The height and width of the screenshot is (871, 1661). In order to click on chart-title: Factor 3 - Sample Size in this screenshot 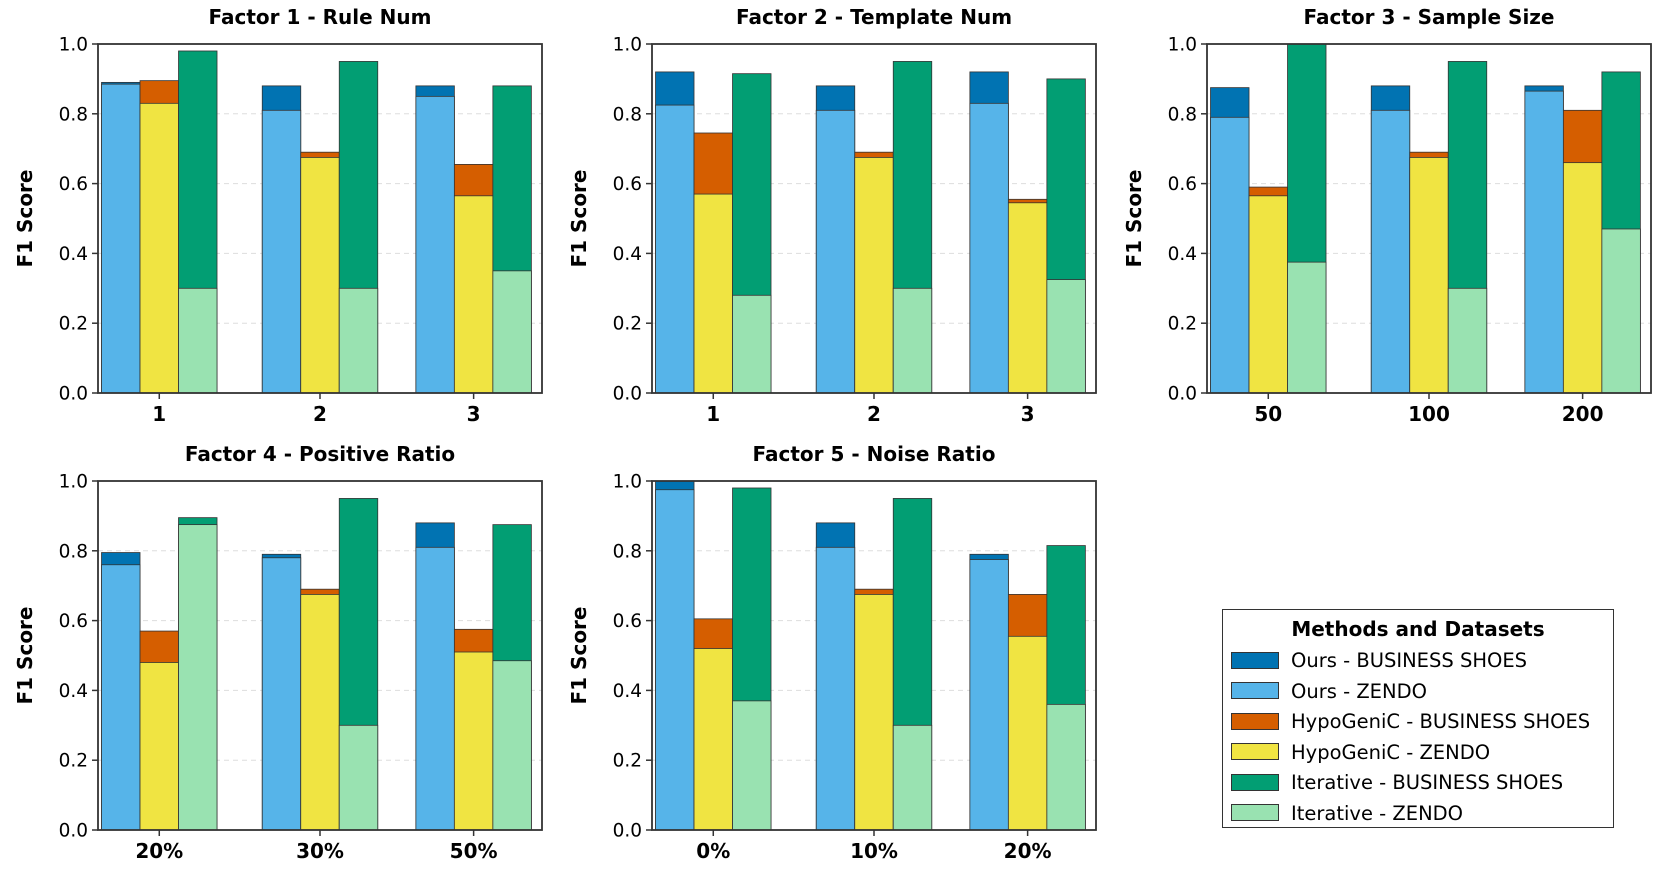, I will do `click(1428, 17)`.